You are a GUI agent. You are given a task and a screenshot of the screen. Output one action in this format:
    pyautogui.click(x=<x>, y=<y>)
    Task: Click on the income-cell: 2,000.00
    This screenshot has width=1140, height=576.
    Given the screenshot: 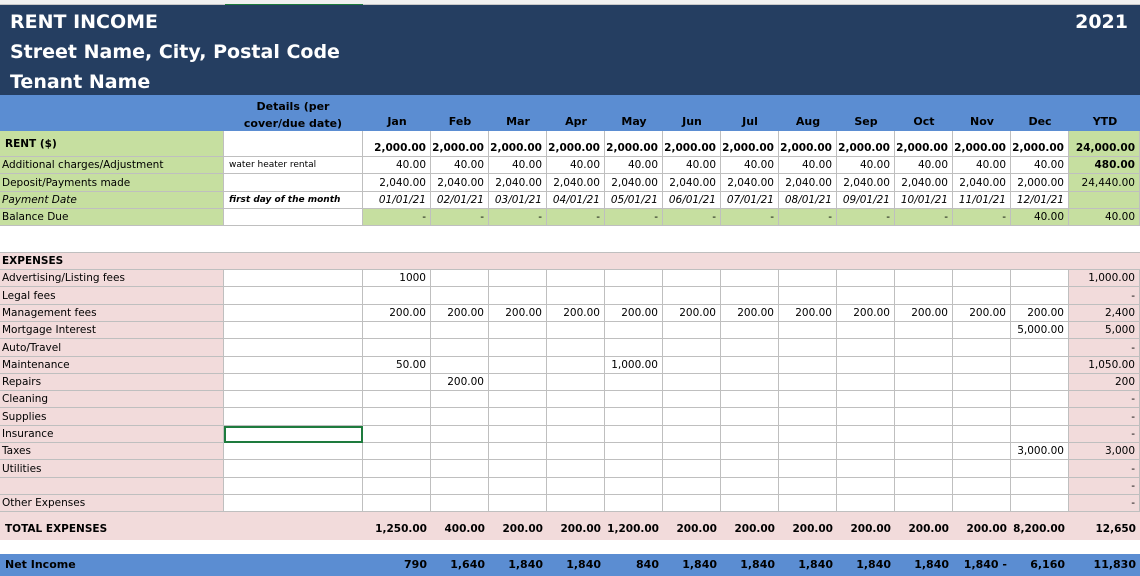 What is the action you would take?
    pyautogui.click(x=460, y=144)
    